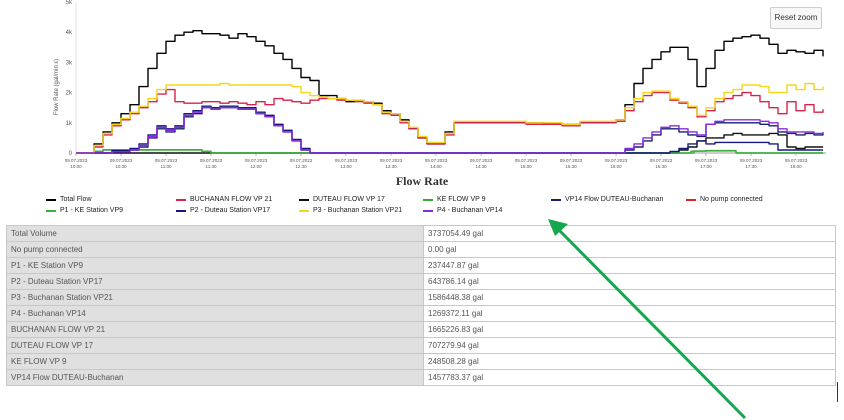 The height and width of the screenshot is (420, 844). Describe the element at coordinates (215, 377) in the screenshot. I see `row-label: VP14 Flow DUTEAU-Buchanan` at that location.